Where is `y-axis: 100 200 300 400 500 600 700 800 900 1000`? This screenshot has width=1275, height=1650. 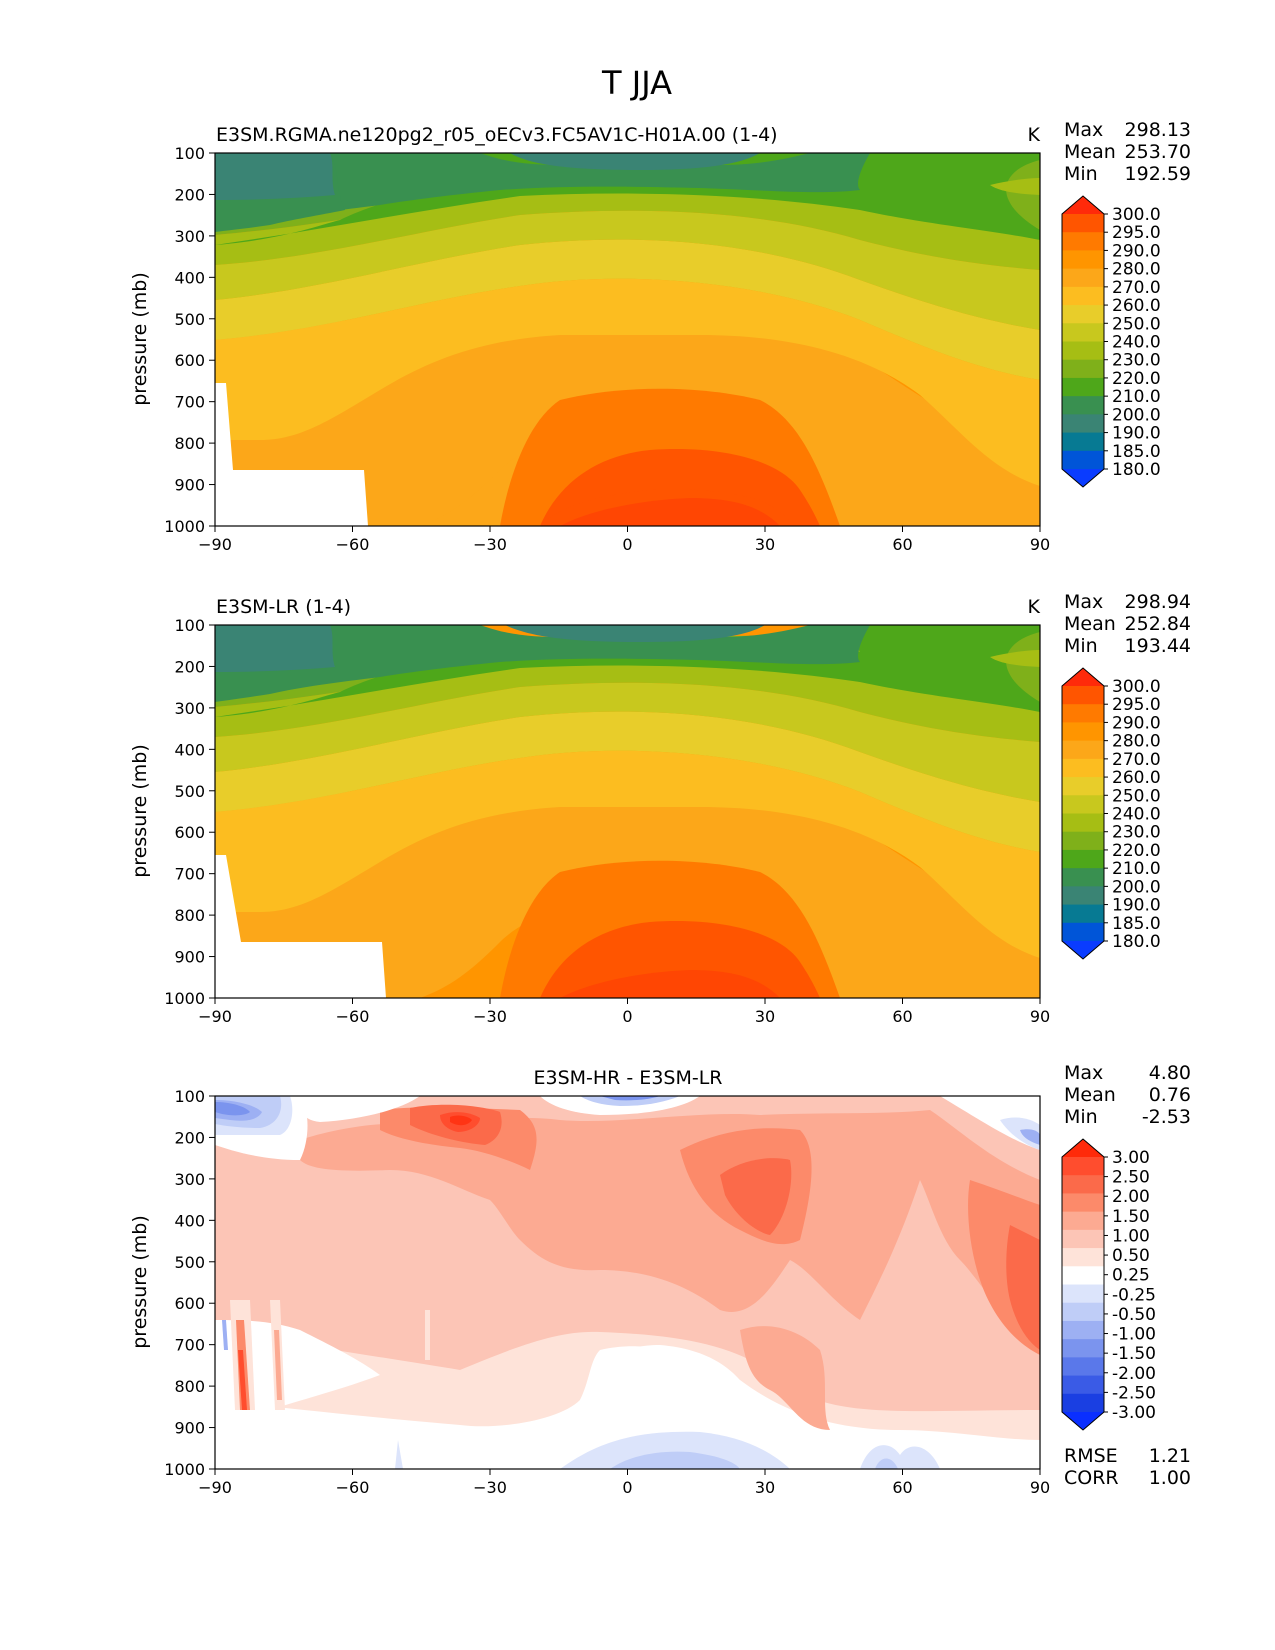 y-axis: 100 200 300 400 500 600 700 800 900 1000 is located at coordinates (189, 340).